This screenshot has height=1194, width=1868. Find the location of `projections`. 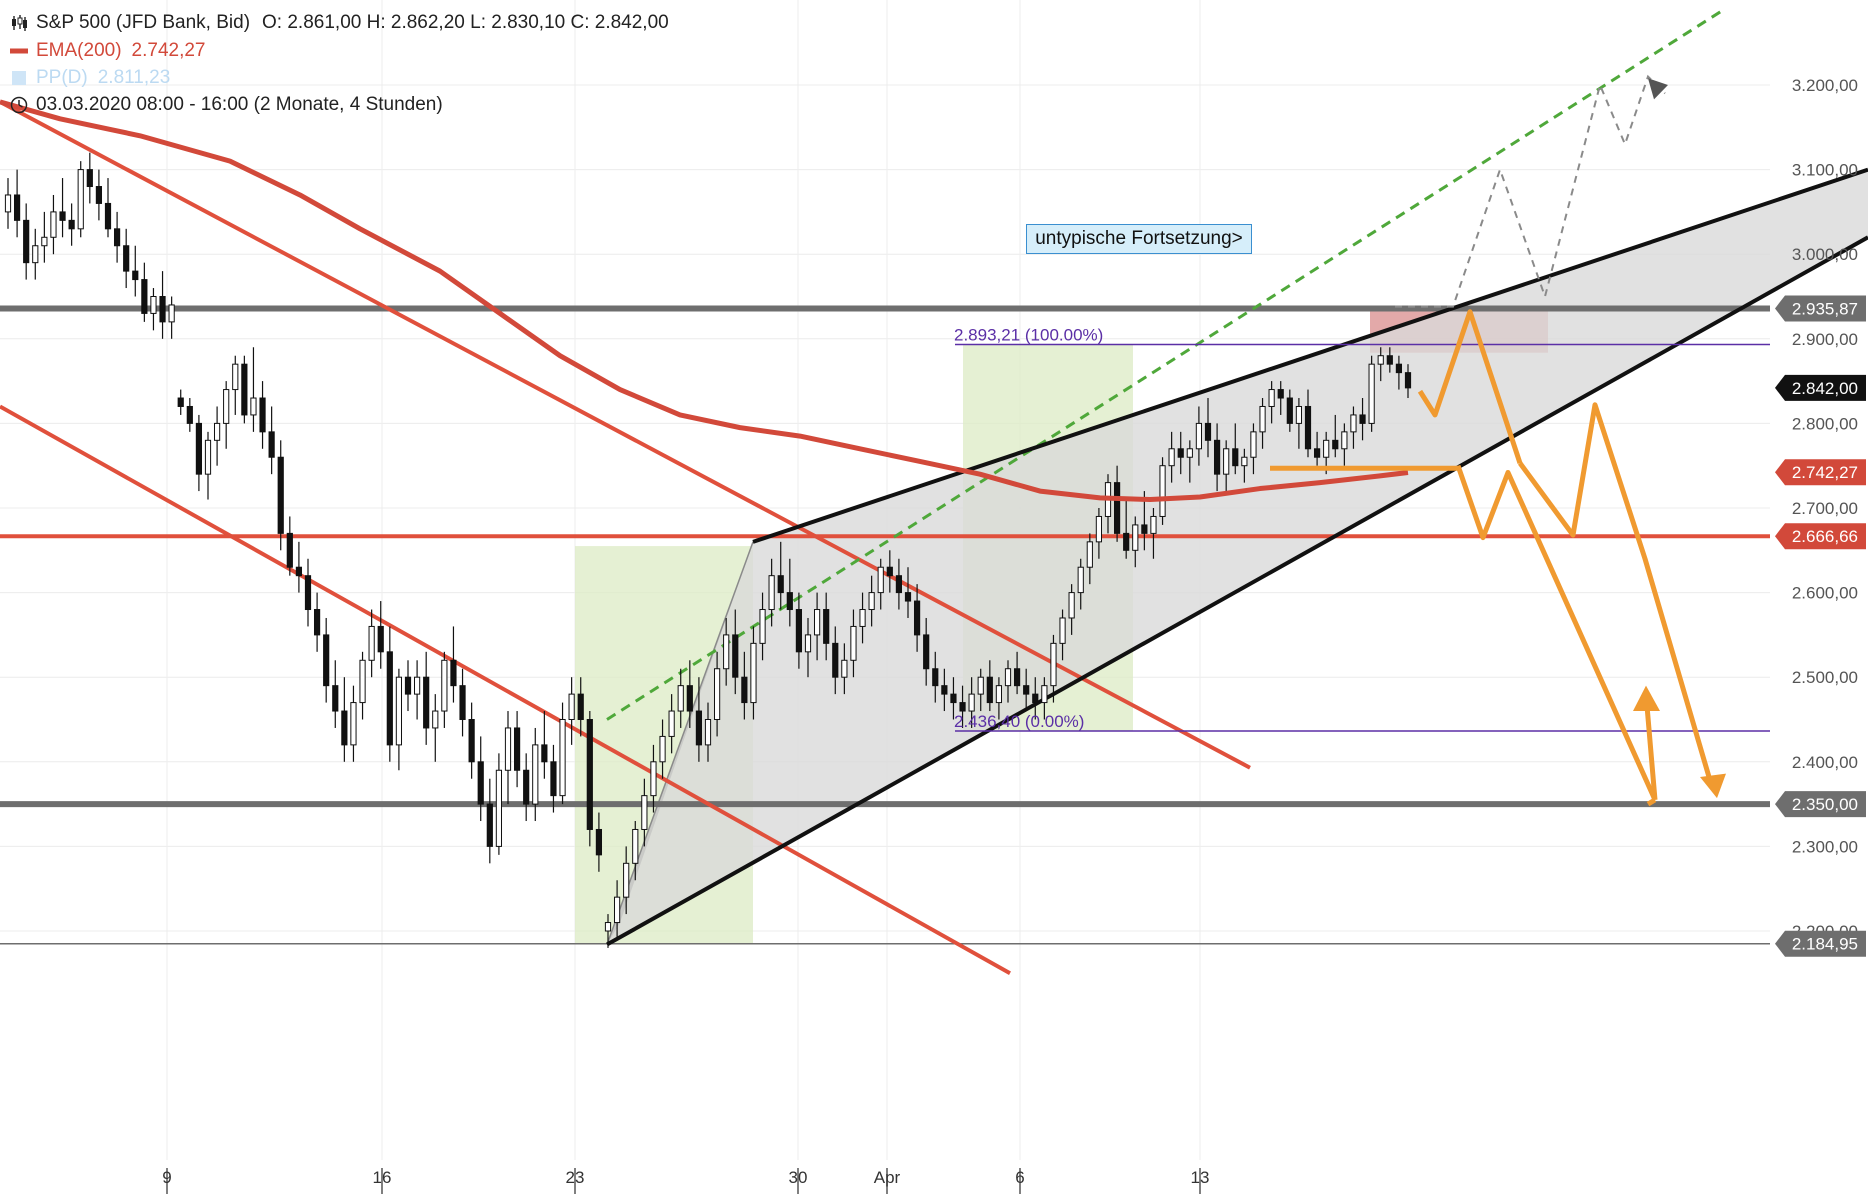

projections is located at coordinates (1498, 440).